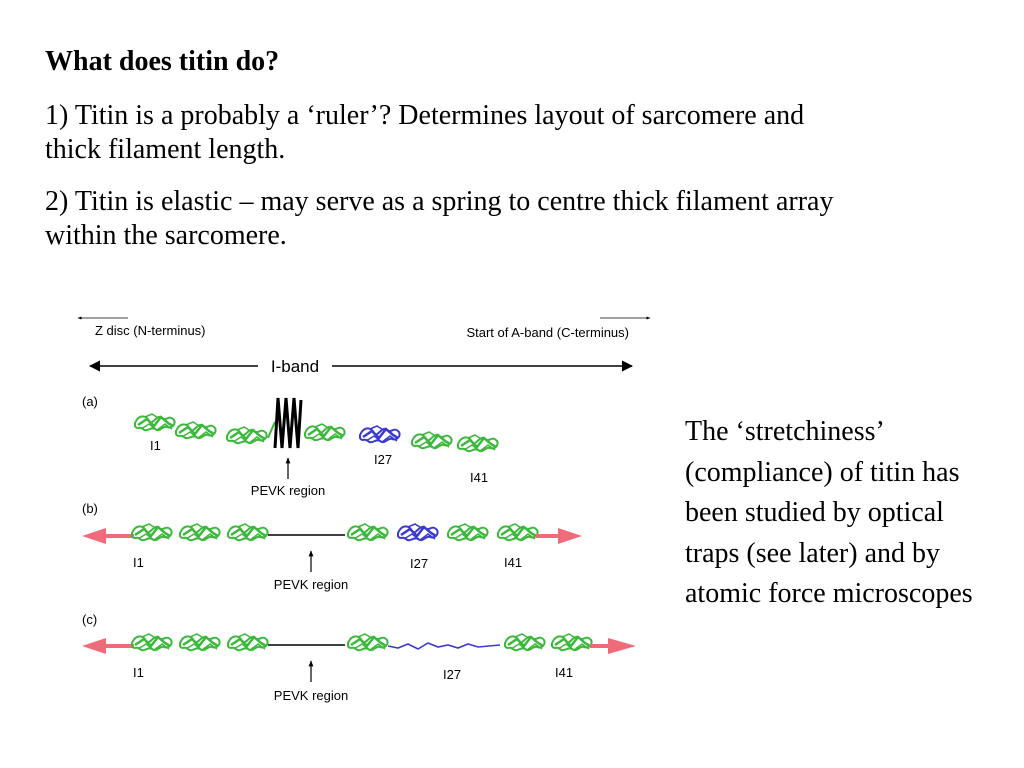 This screenshot has width=1024, height=768. I want to click on panel-b-tag: (b), so click(90, 508).